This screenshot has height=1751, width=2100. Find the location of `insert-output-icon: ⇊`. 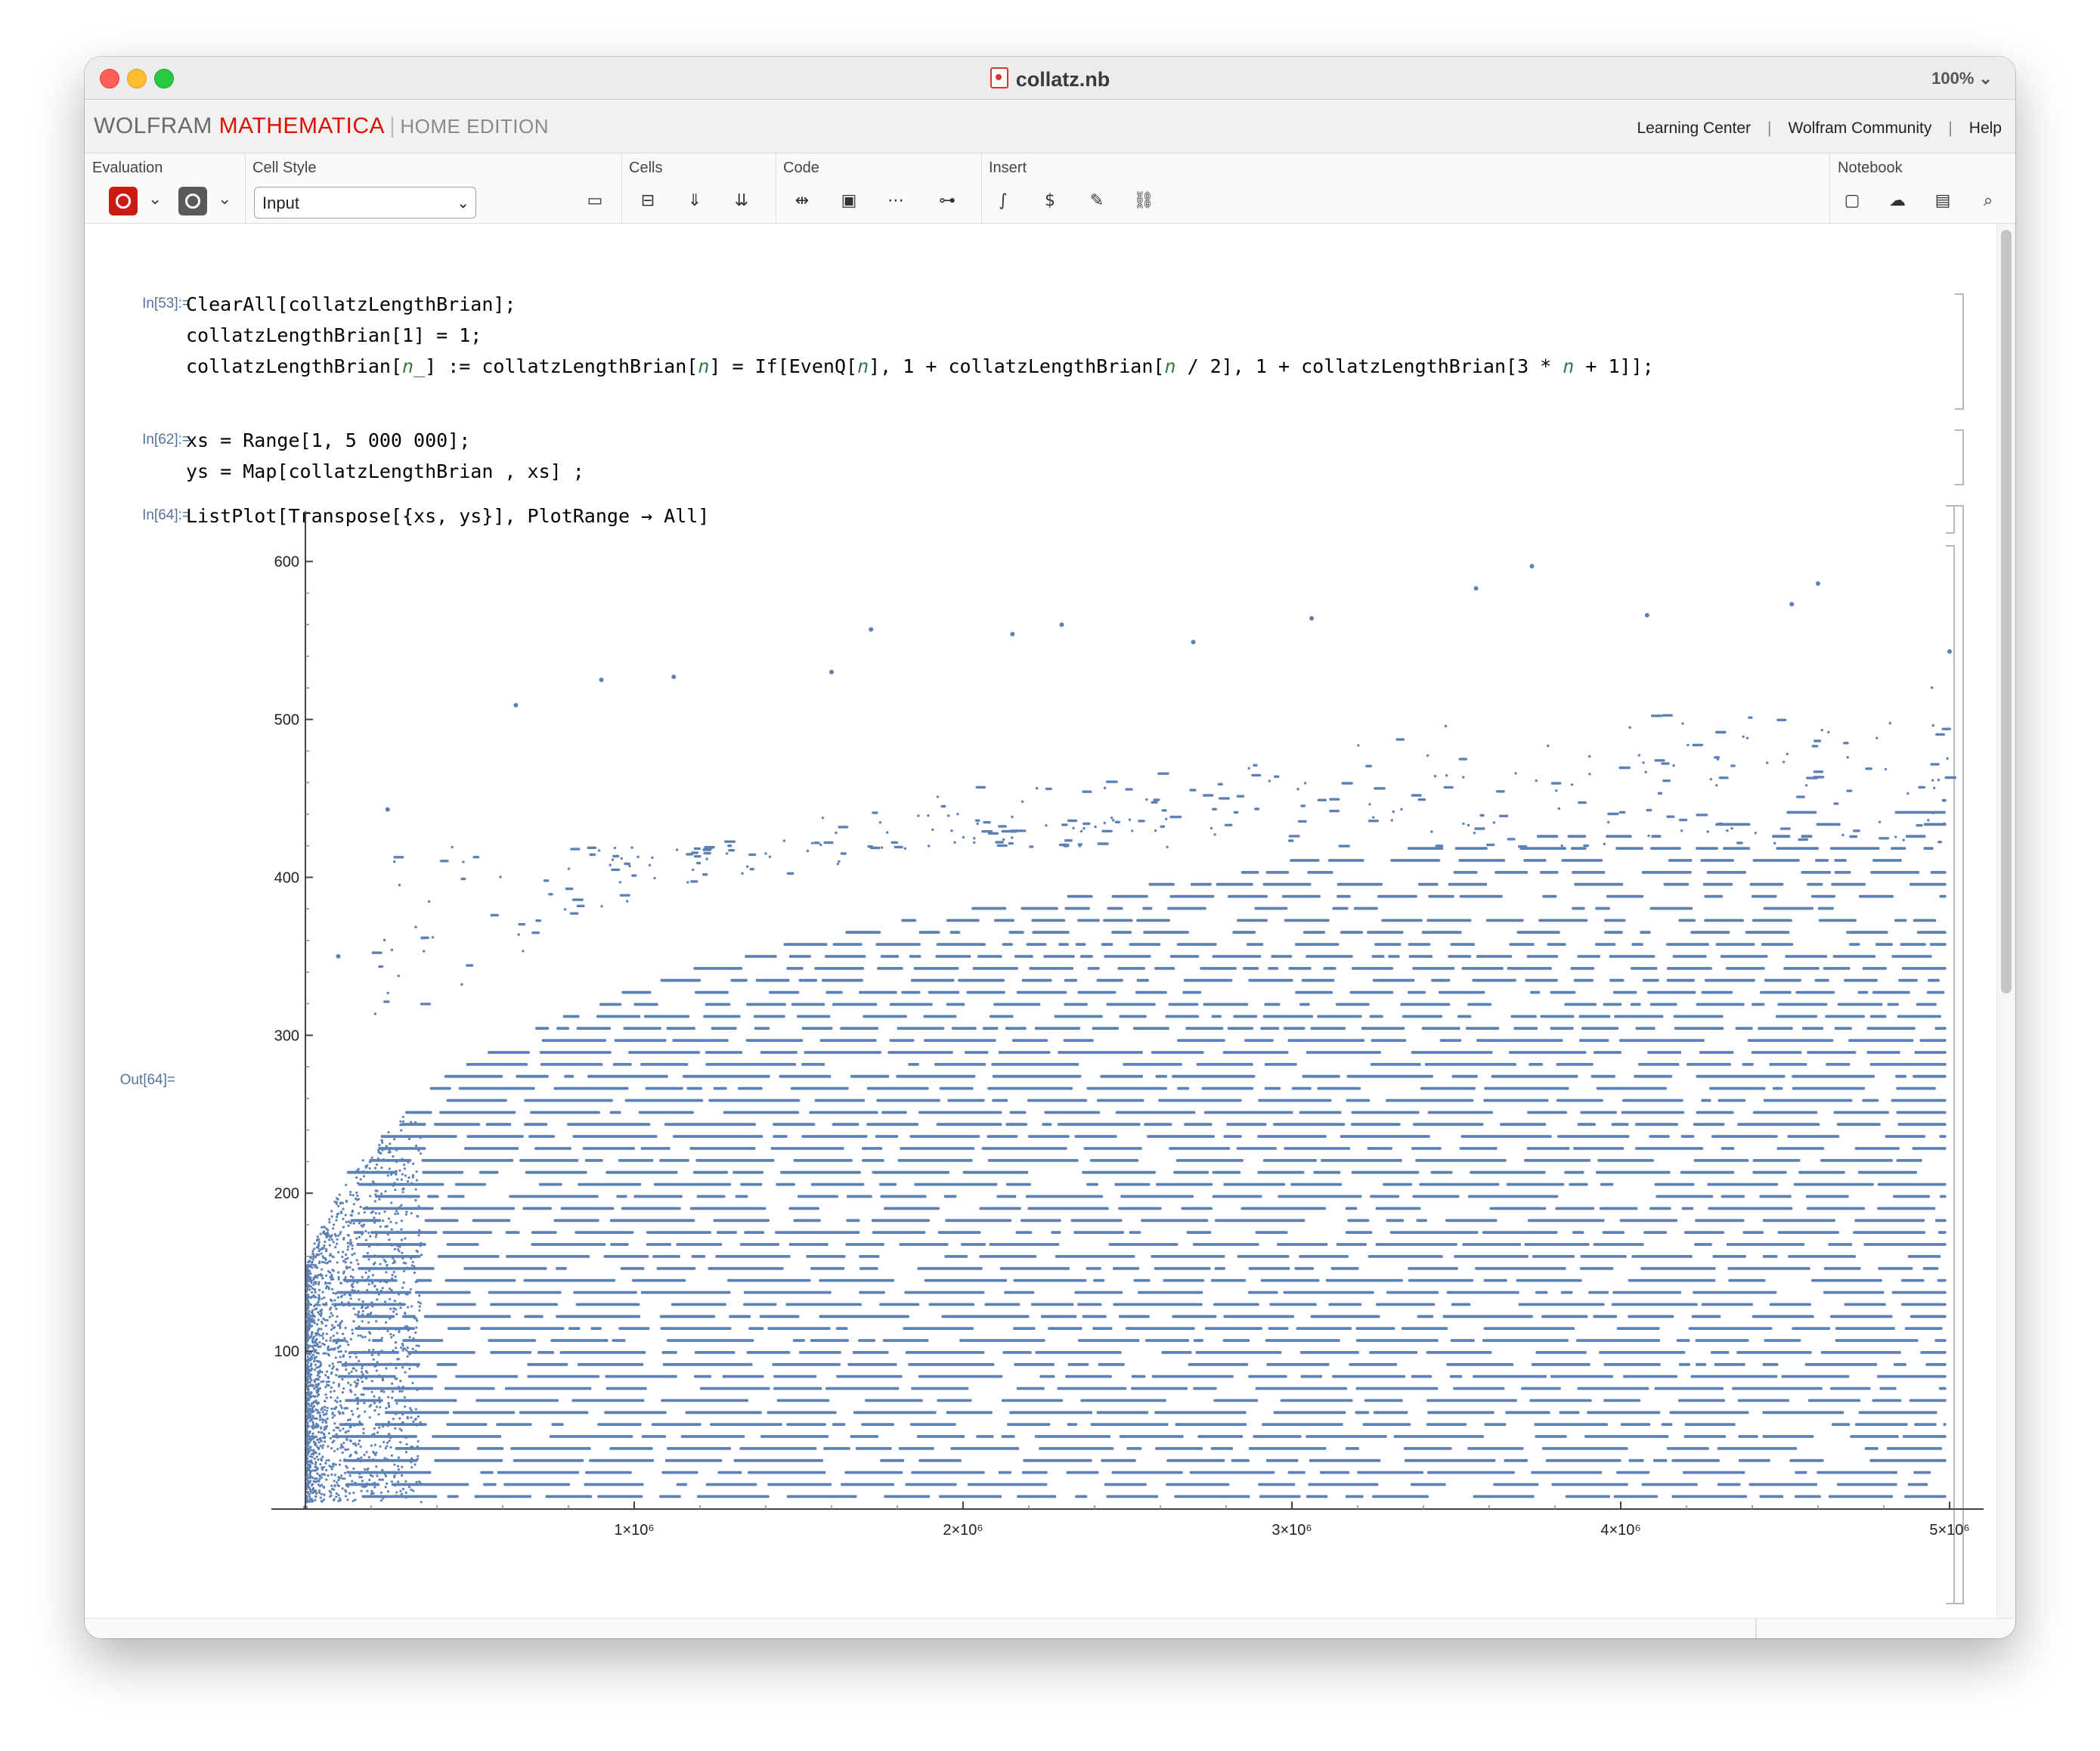

insert-output-icon: ⇊ is located at coordinates (741, 200).